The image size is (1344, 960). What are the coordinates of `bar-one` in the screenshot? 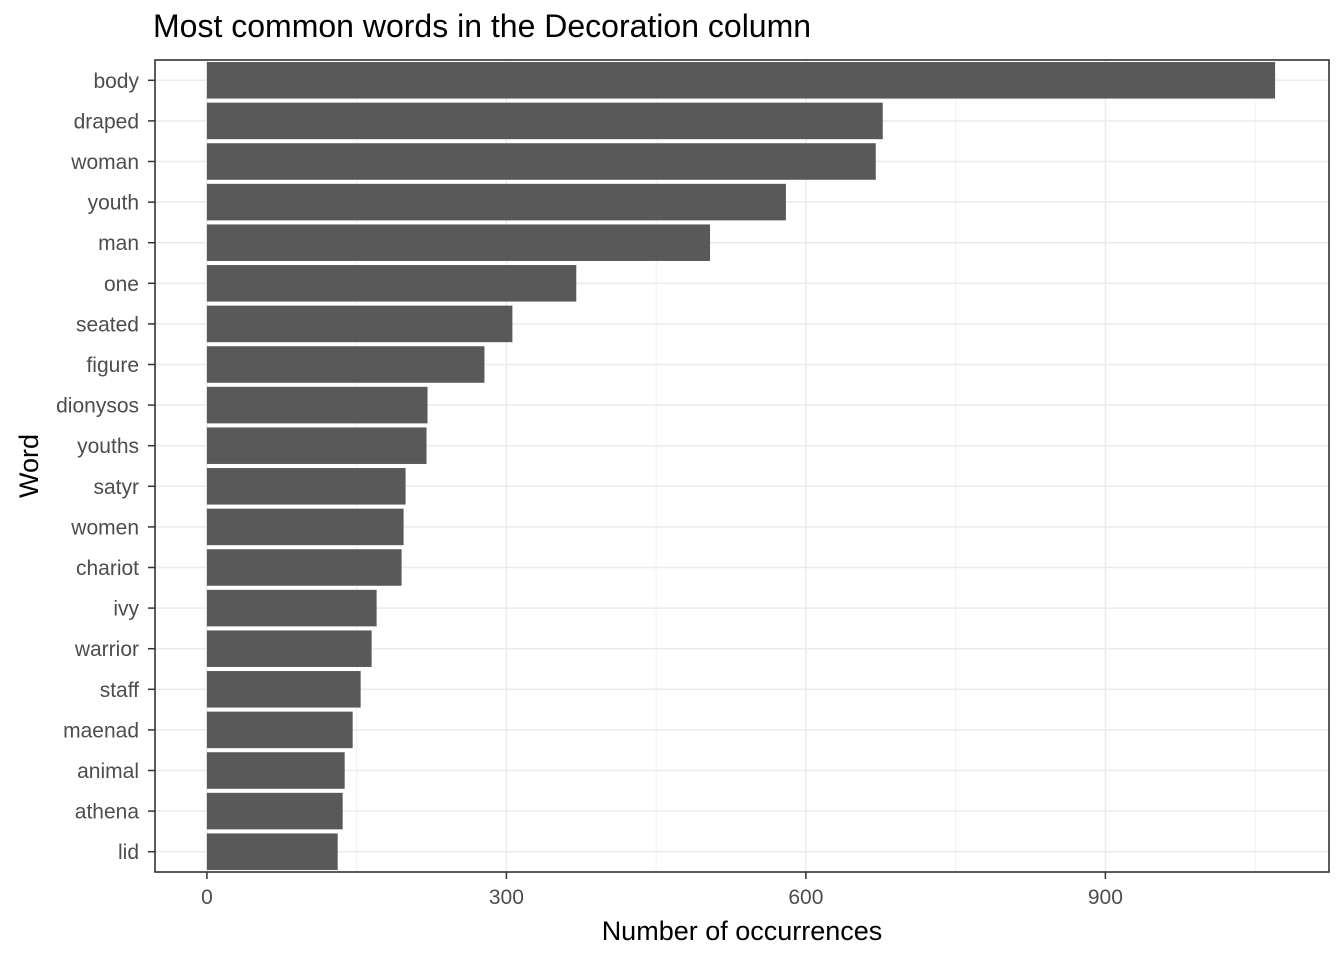 It's located at (391, 283).